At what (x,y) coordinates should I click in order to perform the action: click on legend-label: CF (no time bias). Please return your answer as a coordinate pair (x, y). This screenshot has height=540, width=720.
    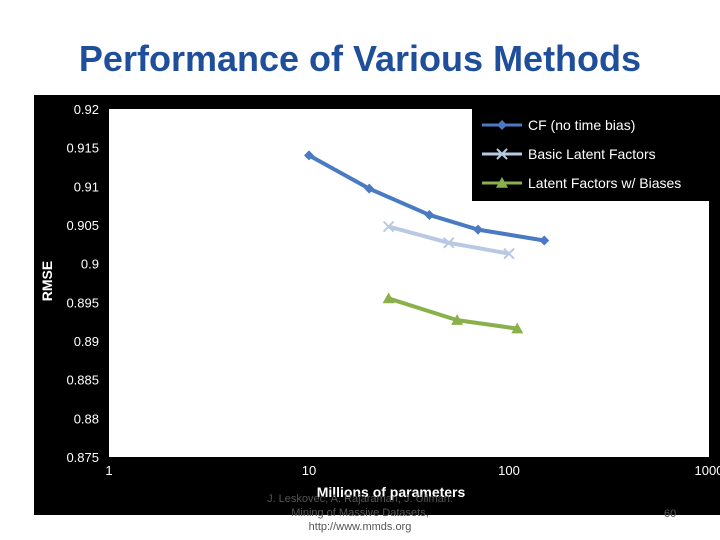
    Looking at the image, I should click on (581, 125).